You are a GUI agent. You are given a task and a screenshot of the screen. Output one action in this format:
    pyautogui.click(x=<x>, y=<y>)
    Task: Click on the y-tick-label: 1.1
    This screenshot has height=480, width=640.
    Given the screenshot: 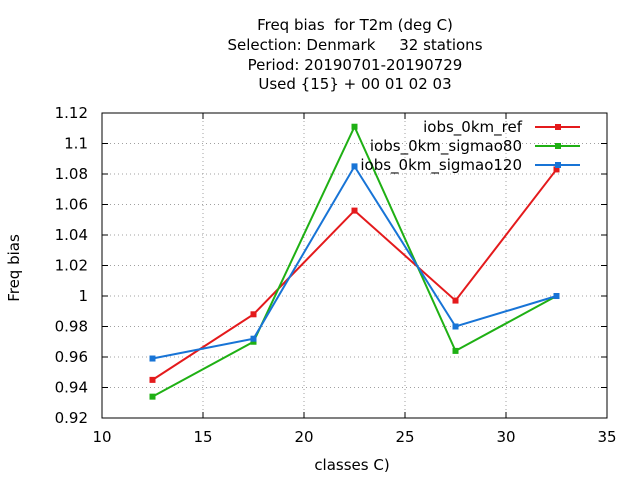 What is the action you would take?
    pyautogui.click(x=76, y=144)
    